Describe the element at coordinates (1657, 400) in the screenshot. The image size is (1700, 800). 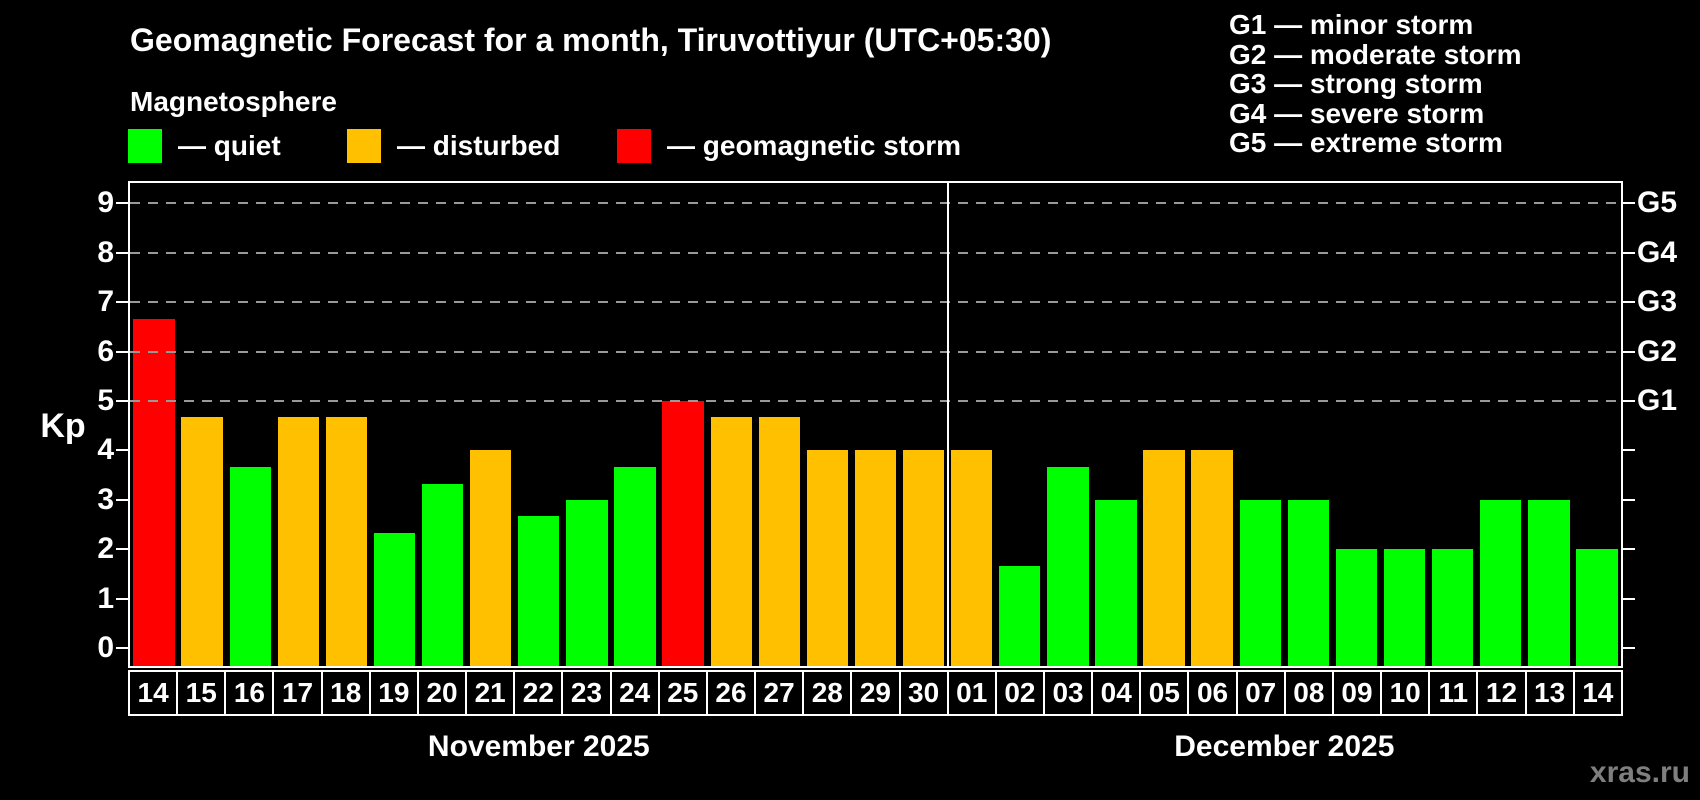
I see `g-scale-label-g1: G1` at that location.